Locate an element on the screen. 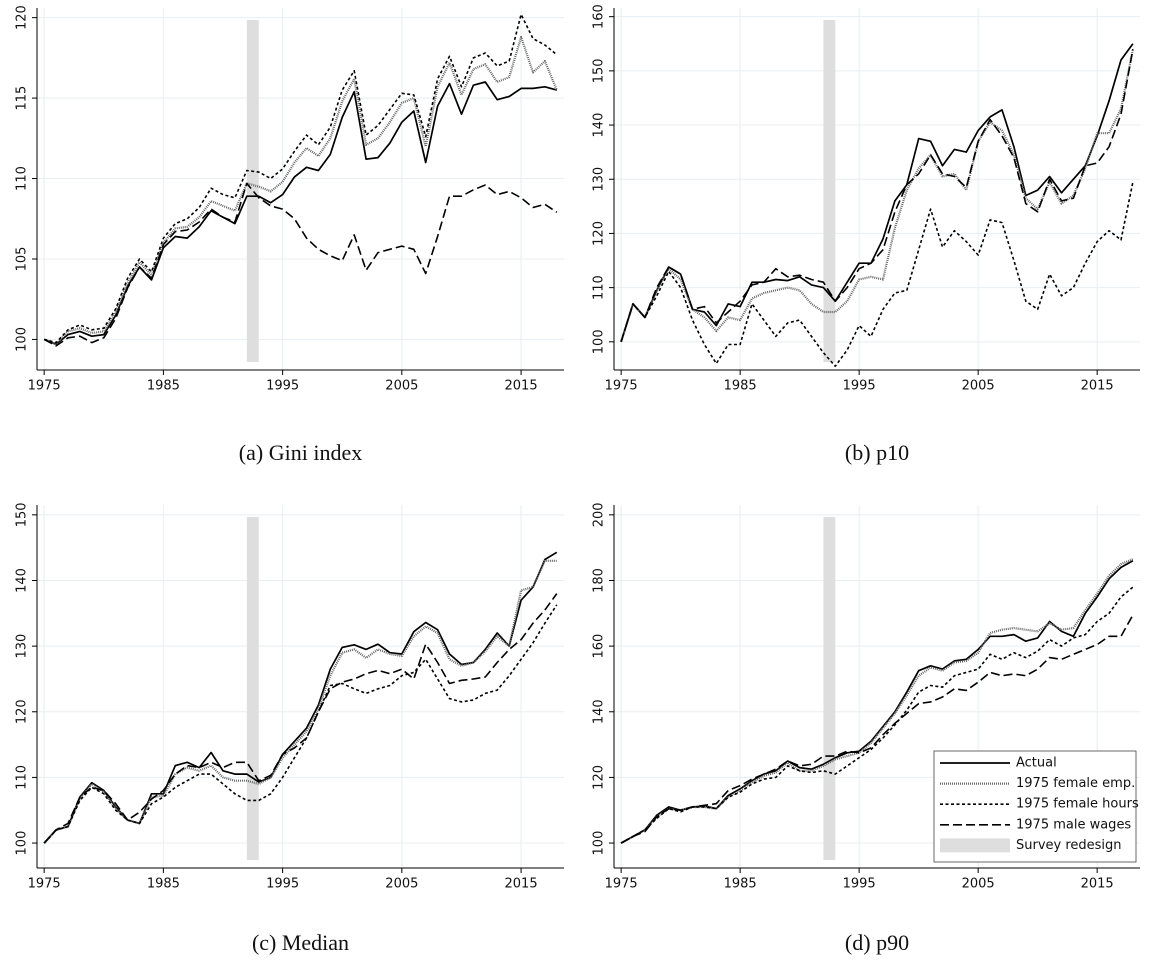 This screenshot has width=1167, height=970. legend-label: 1975 male wages is located at coordinates (1073, 824).